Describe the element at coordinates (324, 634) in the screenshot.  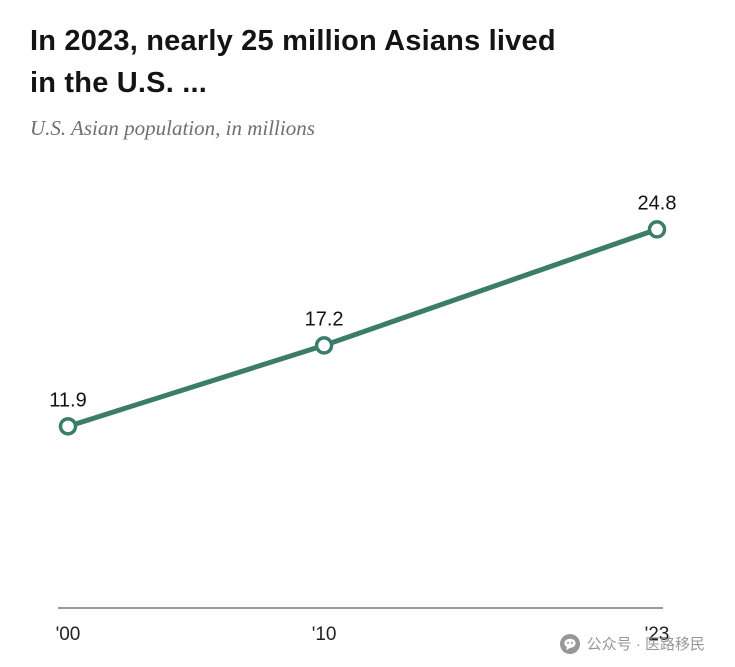
I see `x-tick-label: '10` at that location.